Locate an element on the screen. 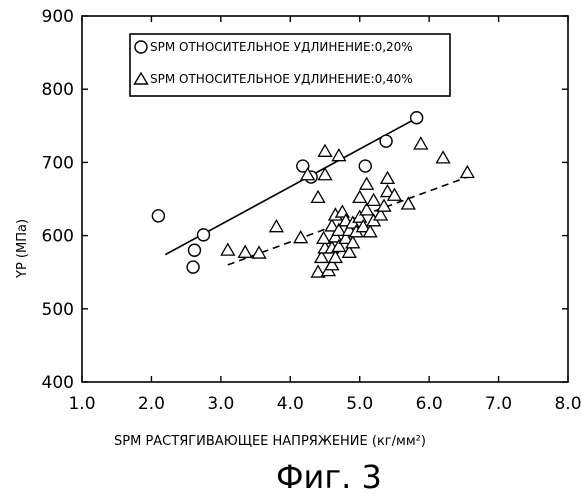 This screenshot has width=582, height=500. x-tick-label: 8.0 is located at coordinates (567, 404).